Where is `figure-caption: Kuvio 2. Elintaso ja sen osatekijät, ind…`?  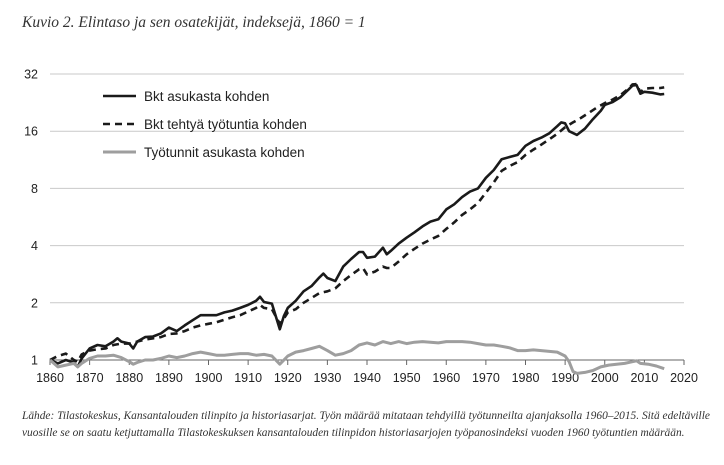 figure-caption: Kuvio 2. Elintaso ja sen osatekijät, ind… is located at coordinates (194, 22).